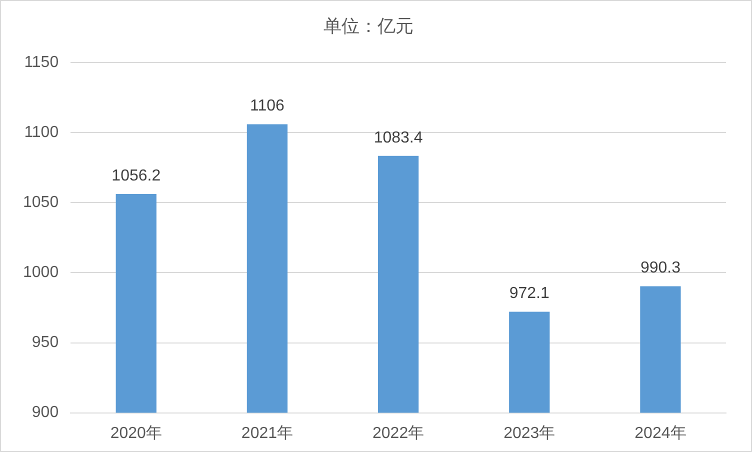  Describe the element at coordinates (529, 293) in the screenshot. I see `data-label: 972.1` at that location.